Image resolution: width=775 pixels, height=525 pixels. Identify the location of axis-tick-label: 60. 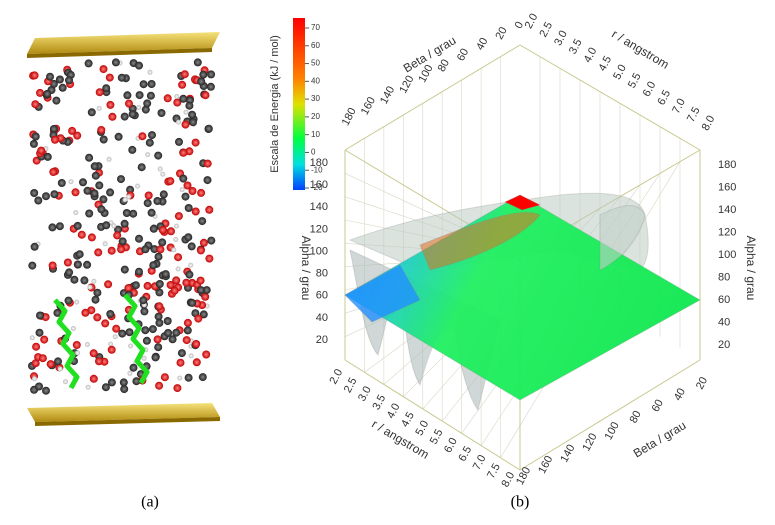
(463, 55).